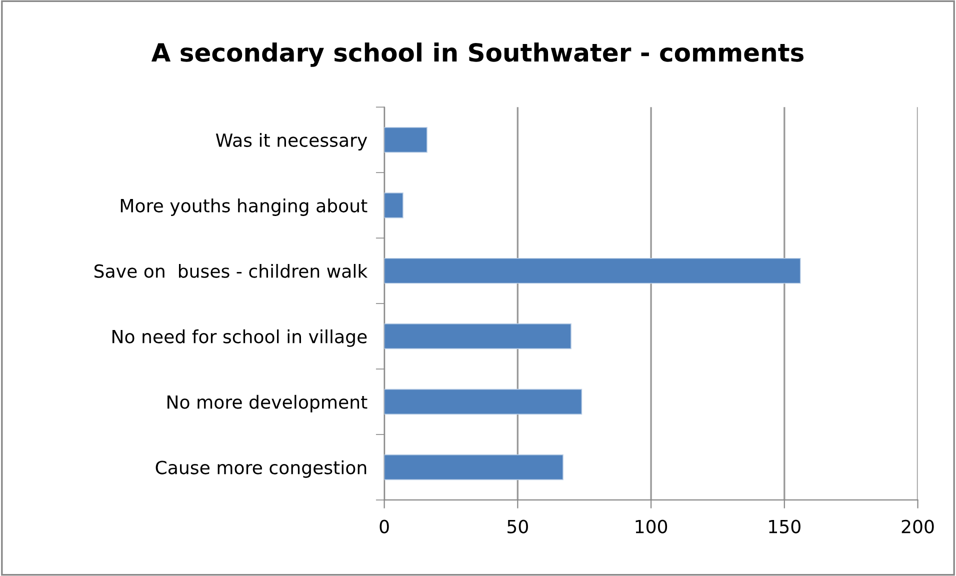 The height and width of the screenshot is (576, 956). What do you see at coordinates (384, 527) in the screenshot?
I see `x-tick-label: 0` at bounding box center [384, 527].